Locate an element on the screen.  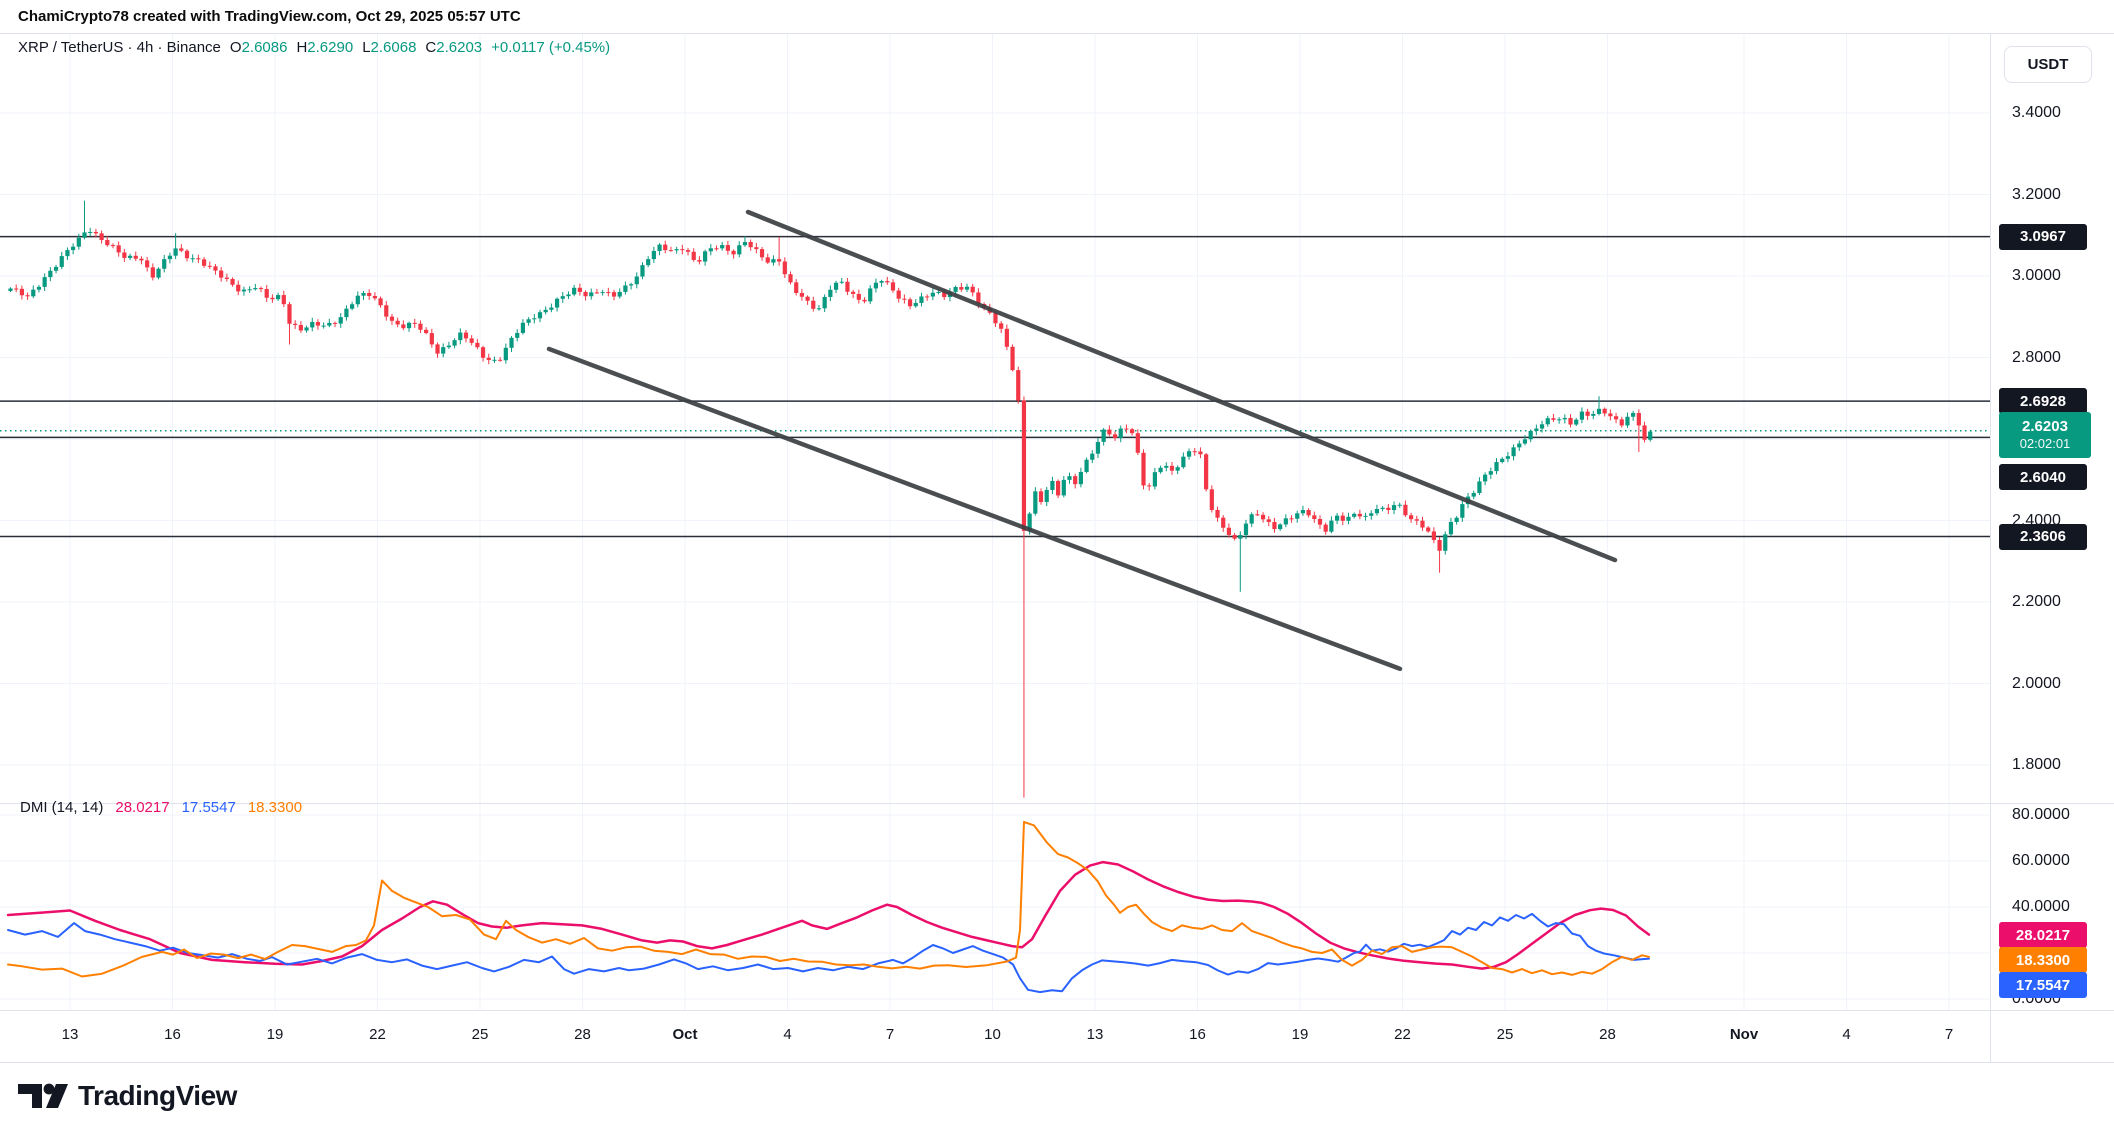
time-tick-label: Oct is located at coordinates (685, 1034).